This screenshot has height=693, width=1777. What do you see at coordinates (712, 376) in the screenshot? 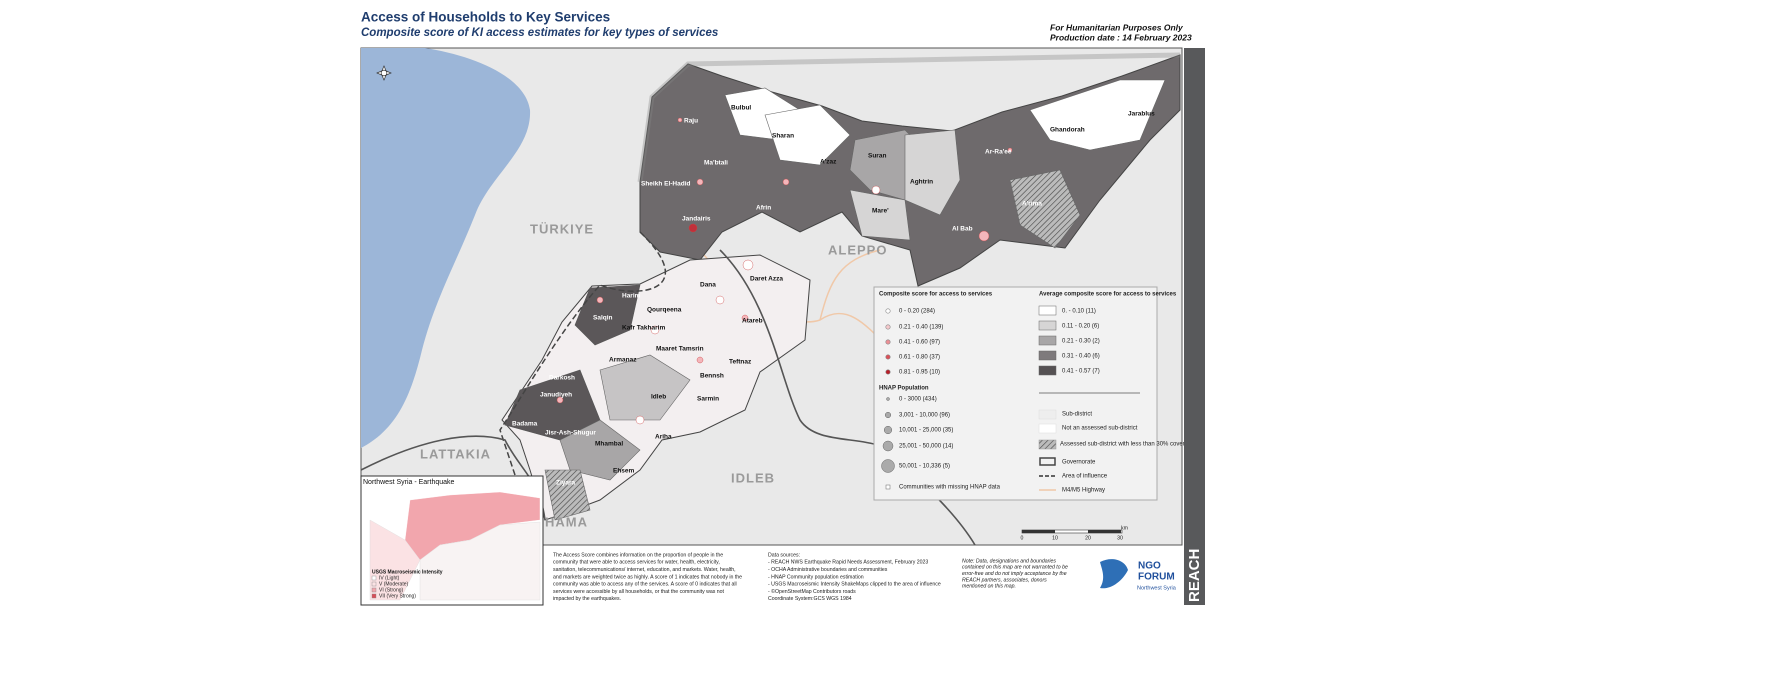
I see `place-label: Bennsh` at bounding box center [712, 376].